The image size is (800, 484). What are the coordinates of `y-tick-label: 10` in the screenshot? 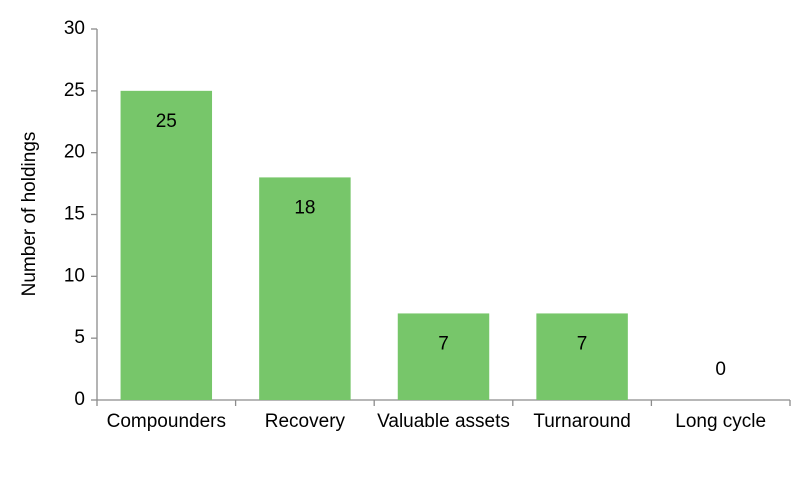 It's located at (74, 275).